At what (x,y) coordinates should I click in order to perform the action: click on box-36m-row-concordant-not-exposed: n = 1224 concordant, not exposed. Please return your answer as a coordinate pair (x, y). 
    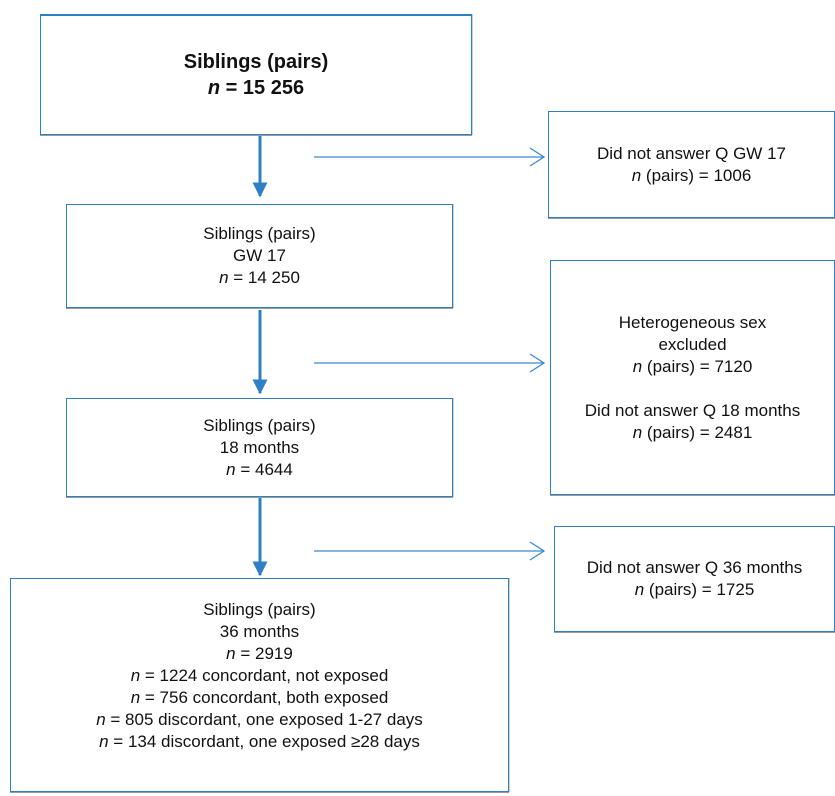
    Looking at the image, I should click on (259, 675).